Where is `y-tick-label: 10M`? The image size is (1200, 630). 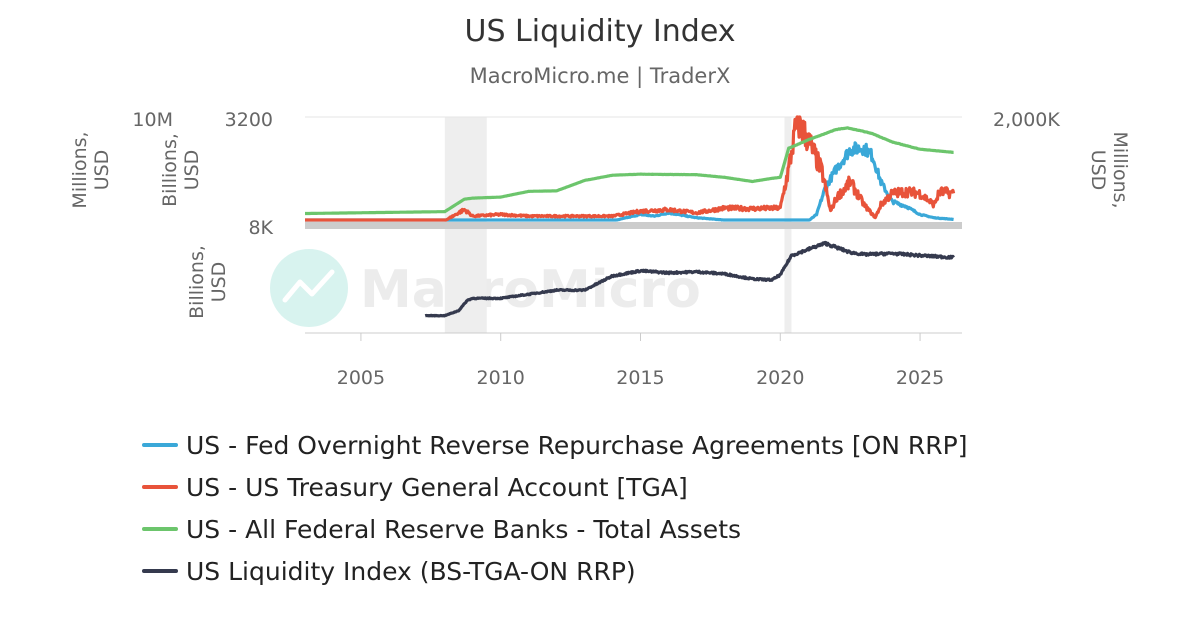 y-tick-label: 10M is located at coordinates (152, 120).